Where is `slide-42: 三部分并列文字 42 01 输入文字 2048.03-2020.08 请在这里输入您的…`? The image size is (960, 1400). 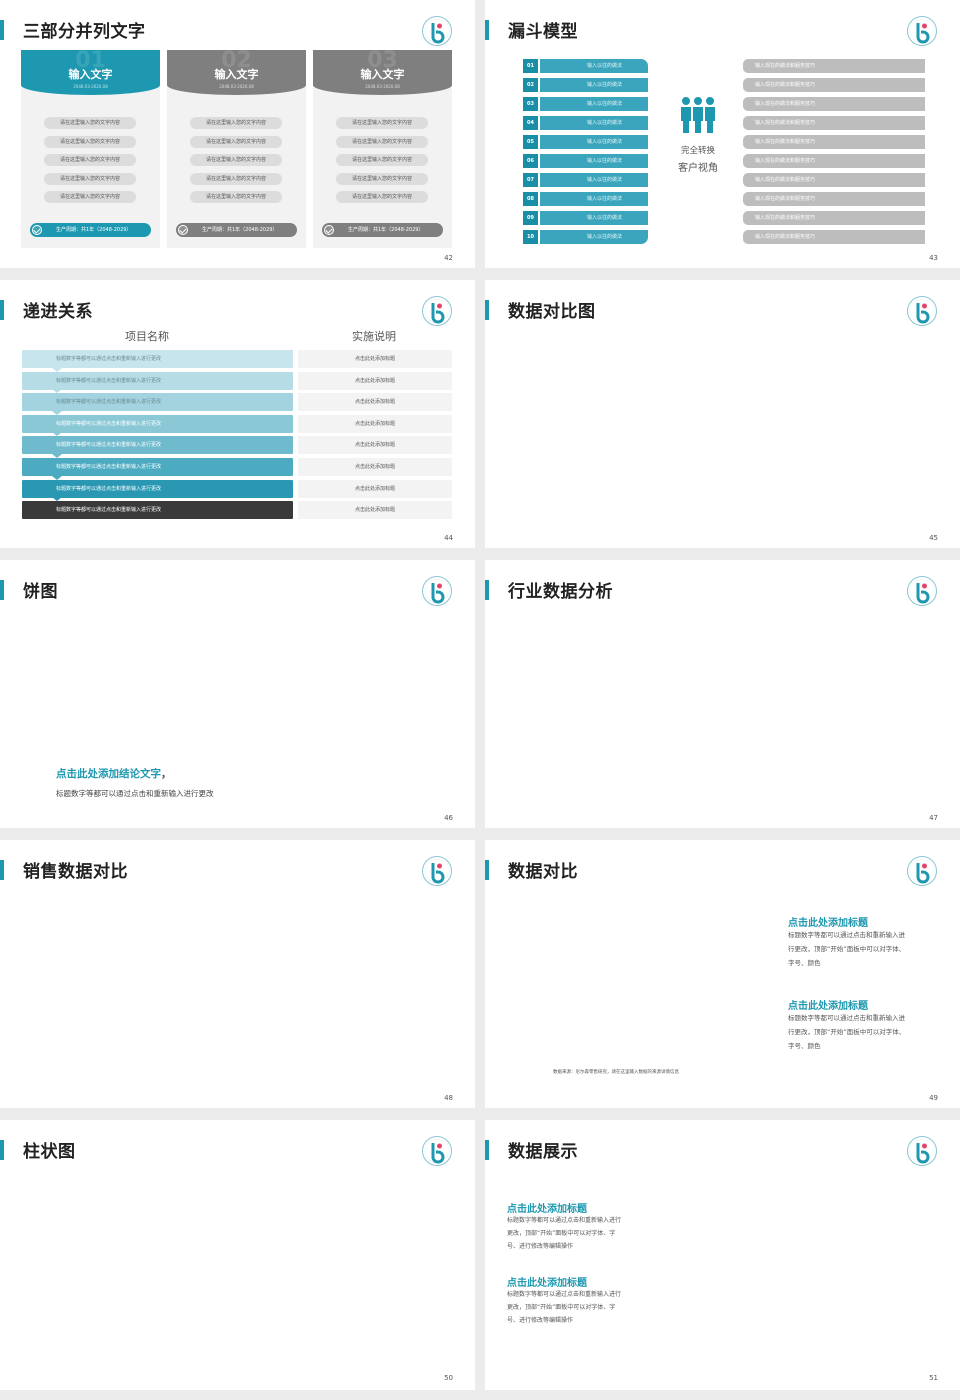 slide-42: 三部分并列文字 42 01 输入文字 2048.03-2020.08 请在这里输入您的… is located at coordinates (237, 134).